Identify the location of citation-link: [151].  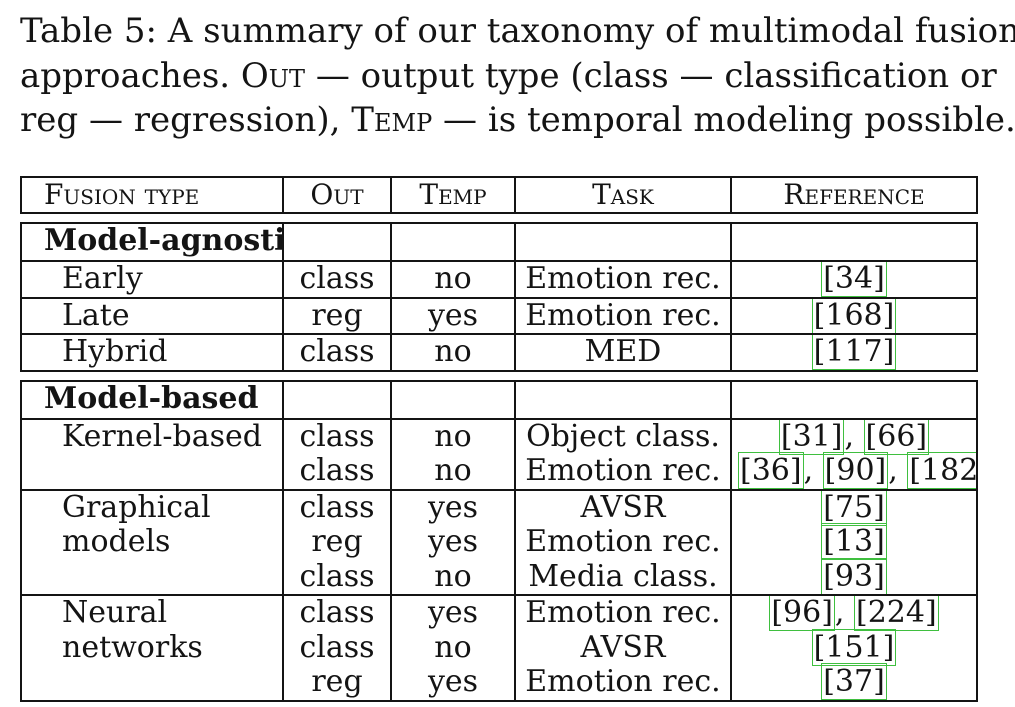
(854, 647).